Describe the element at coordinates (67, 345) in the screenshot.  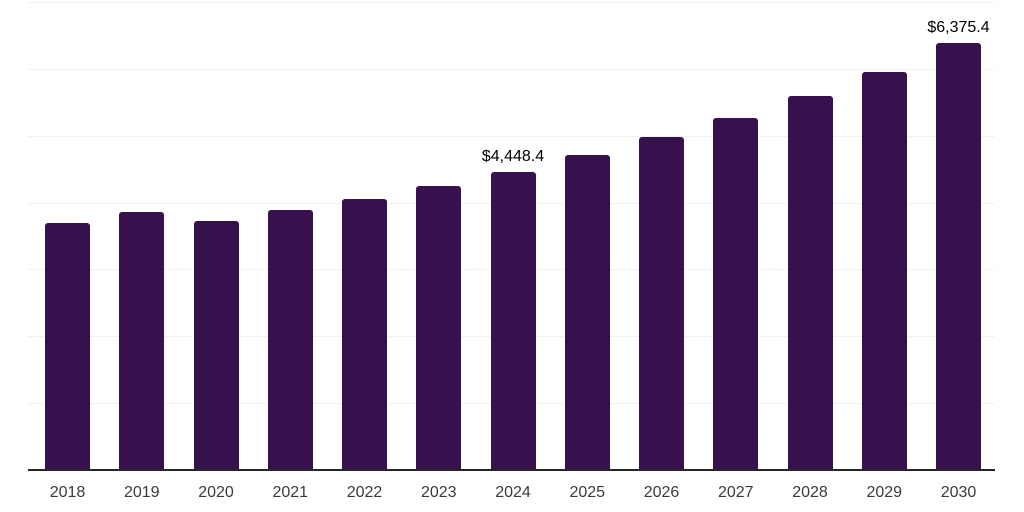
I see `bar-2018` at that location.